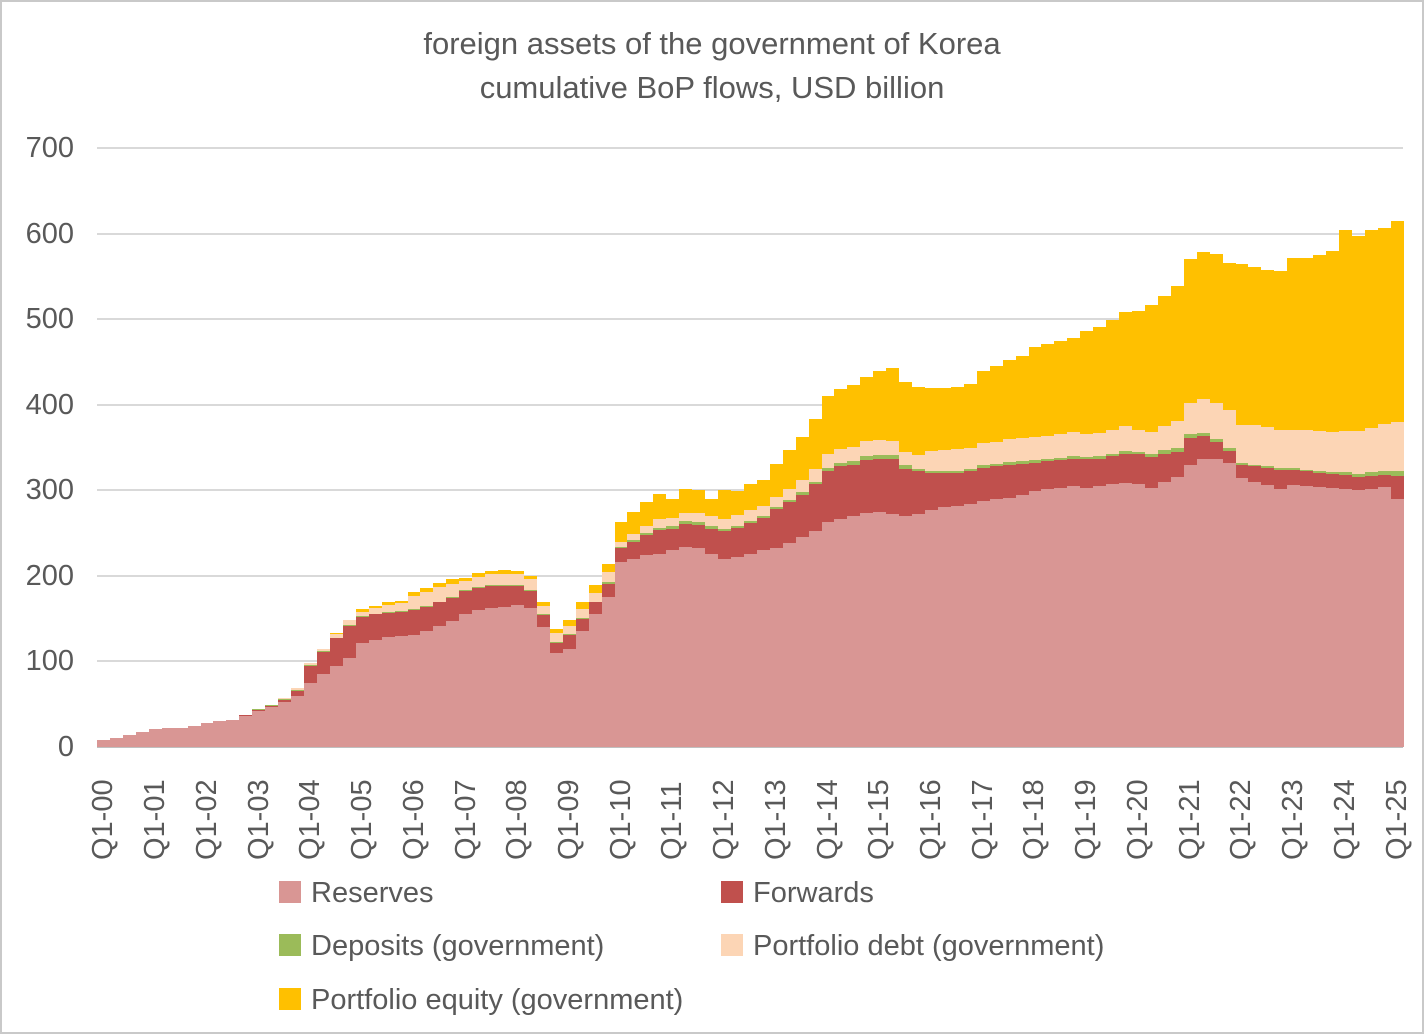  Describe the element at coordinates (1241, 819) in the screenshot. I see `x-tick-label-Q1-22: Q1-22` at that location.